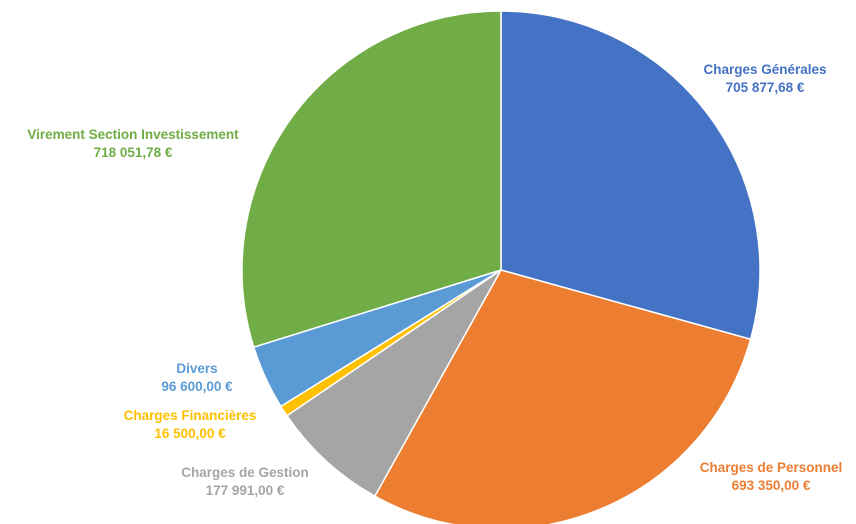 This screenshot has height=524, width=856. I want to click on slice-label-charges-de-personnel: Charges de Personnel, so click(771, 467).